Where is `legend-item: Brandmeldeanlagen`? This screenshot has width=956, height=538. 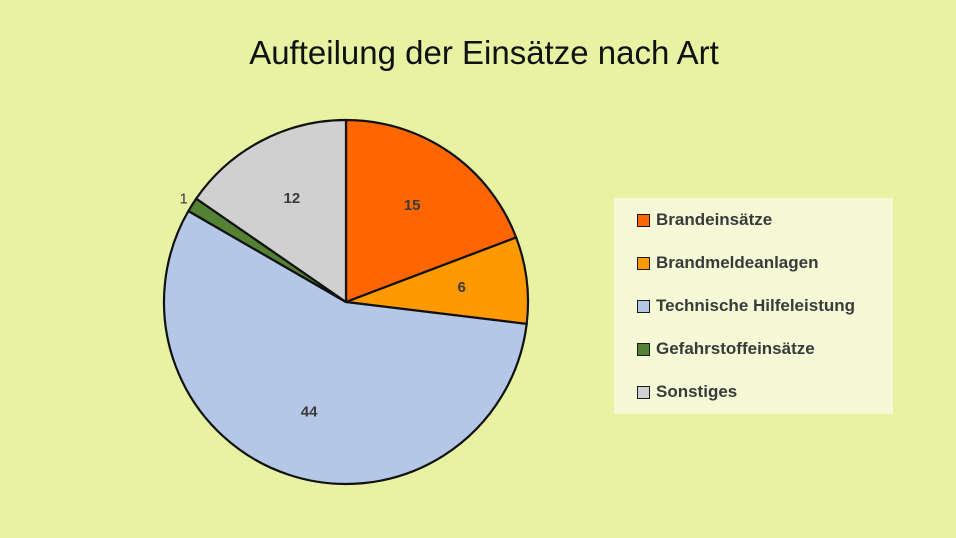
legend-item: Brandmeldeanlagen is located at coordinates (728, 263).